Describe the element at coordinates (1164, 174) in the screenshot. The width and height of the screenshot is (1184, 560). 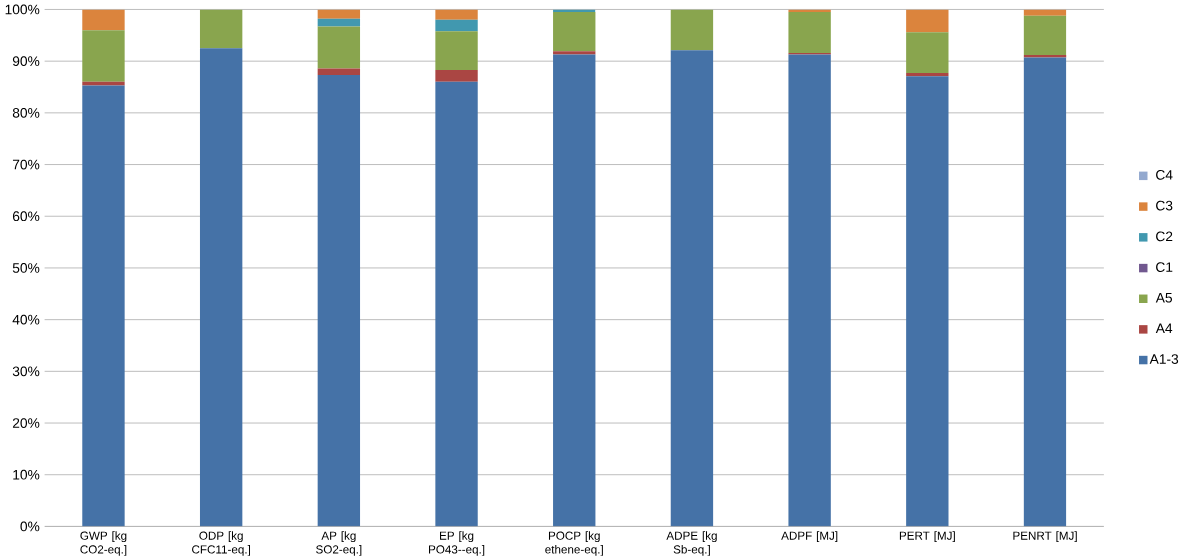
I see `legend-label: C4` at that location.